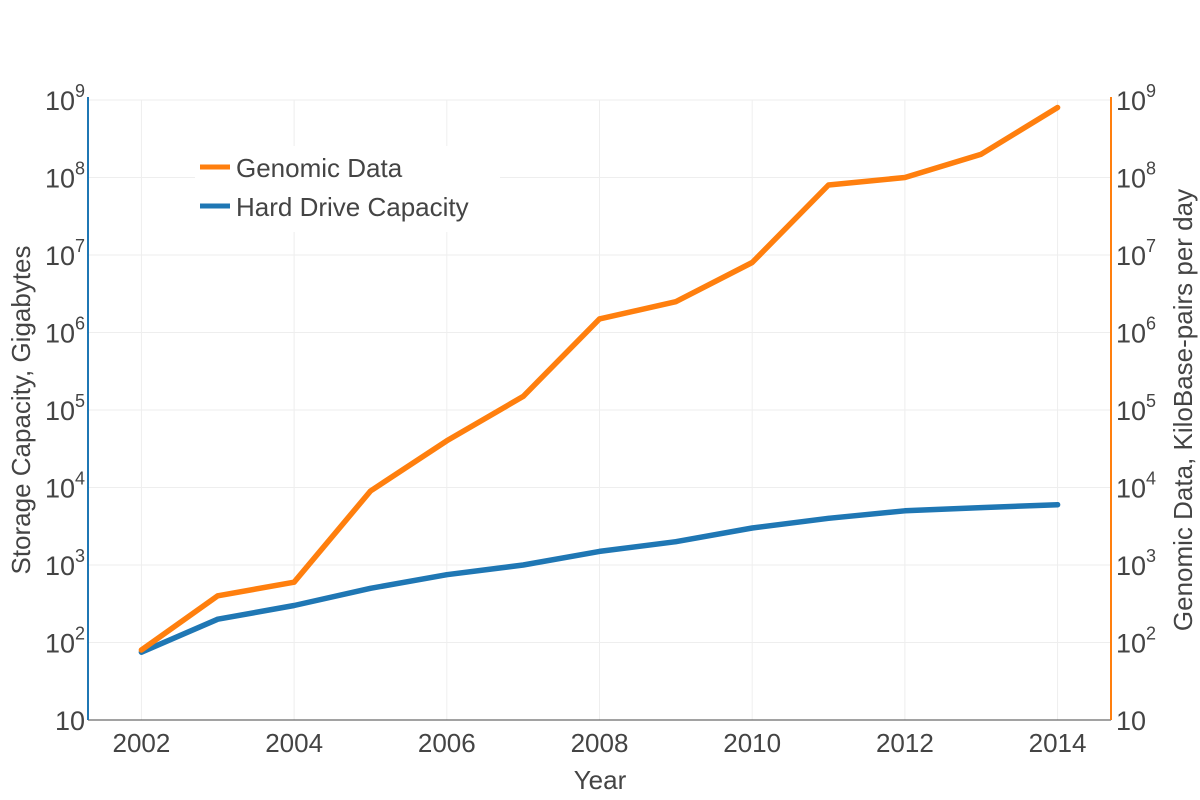  I want to click on right-y-tick-label: 10⁸, so click(1136, 176).